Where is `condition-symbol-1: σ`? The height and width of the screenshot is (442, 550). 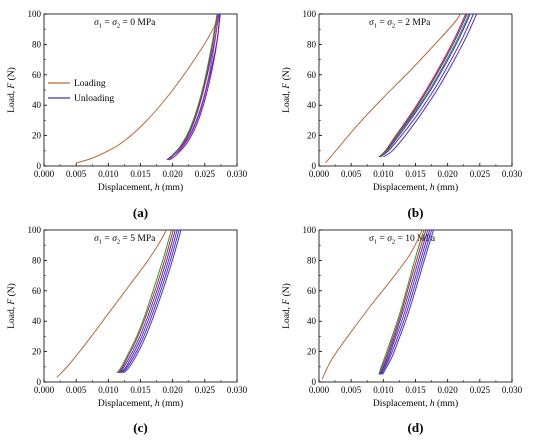 condition-symbol-1: σ is located at coordinates (96, 239).